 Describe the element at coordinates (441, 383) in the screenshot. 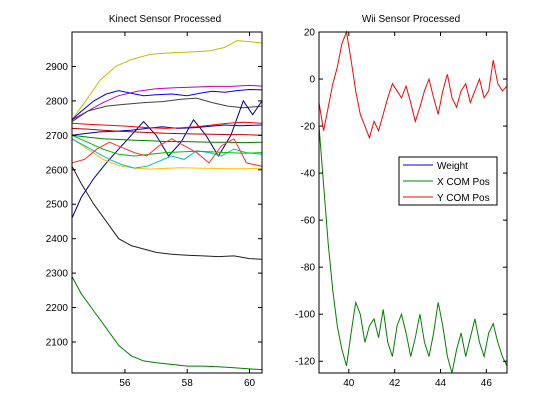

I see `wii-x-tick-label: 44` at that location.